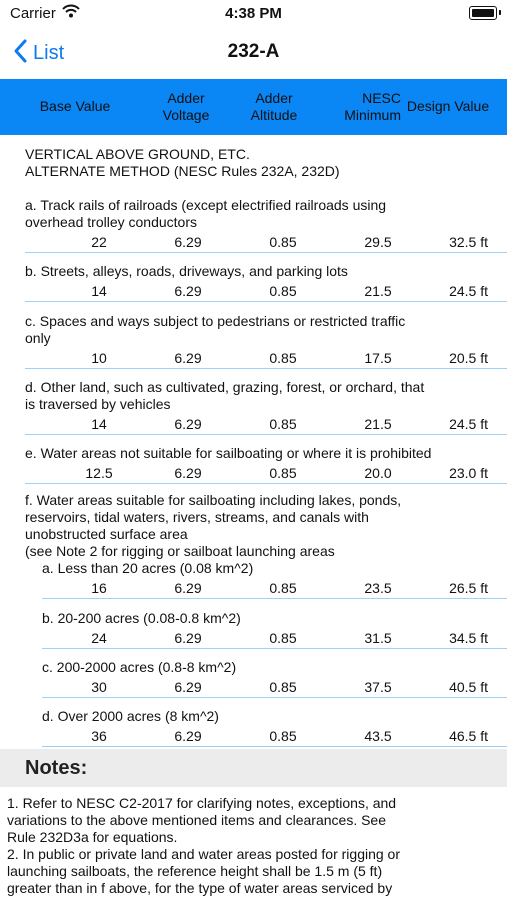 Image resolution: width=507 pixels, height=900 pixels. Describe the element at coordinates (99, 473) in the screenshot. I see `base-value-cell: 12.5` at that location.